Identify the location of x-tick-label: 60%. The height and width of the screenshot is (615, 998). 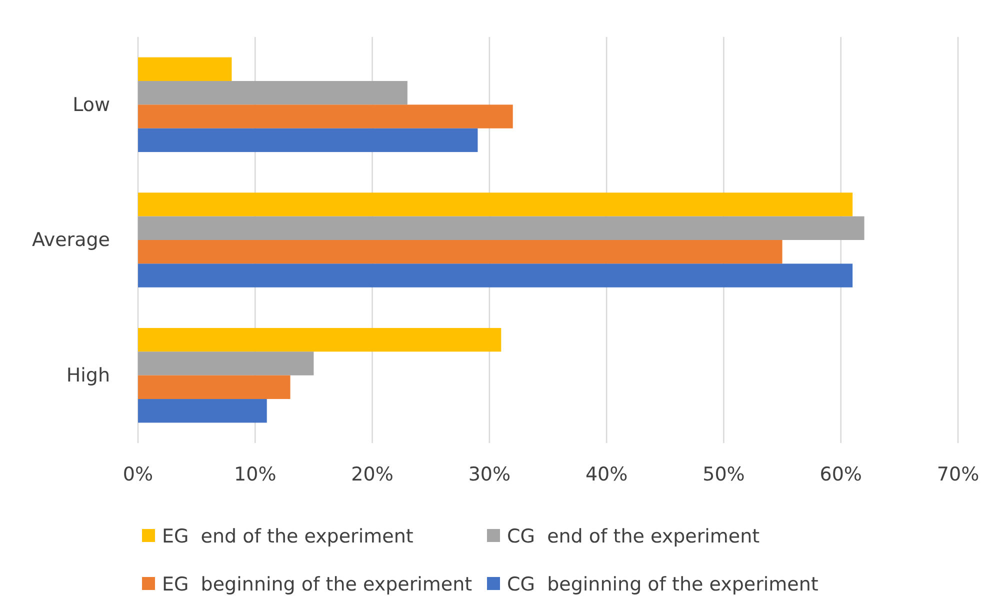
(841, 474).